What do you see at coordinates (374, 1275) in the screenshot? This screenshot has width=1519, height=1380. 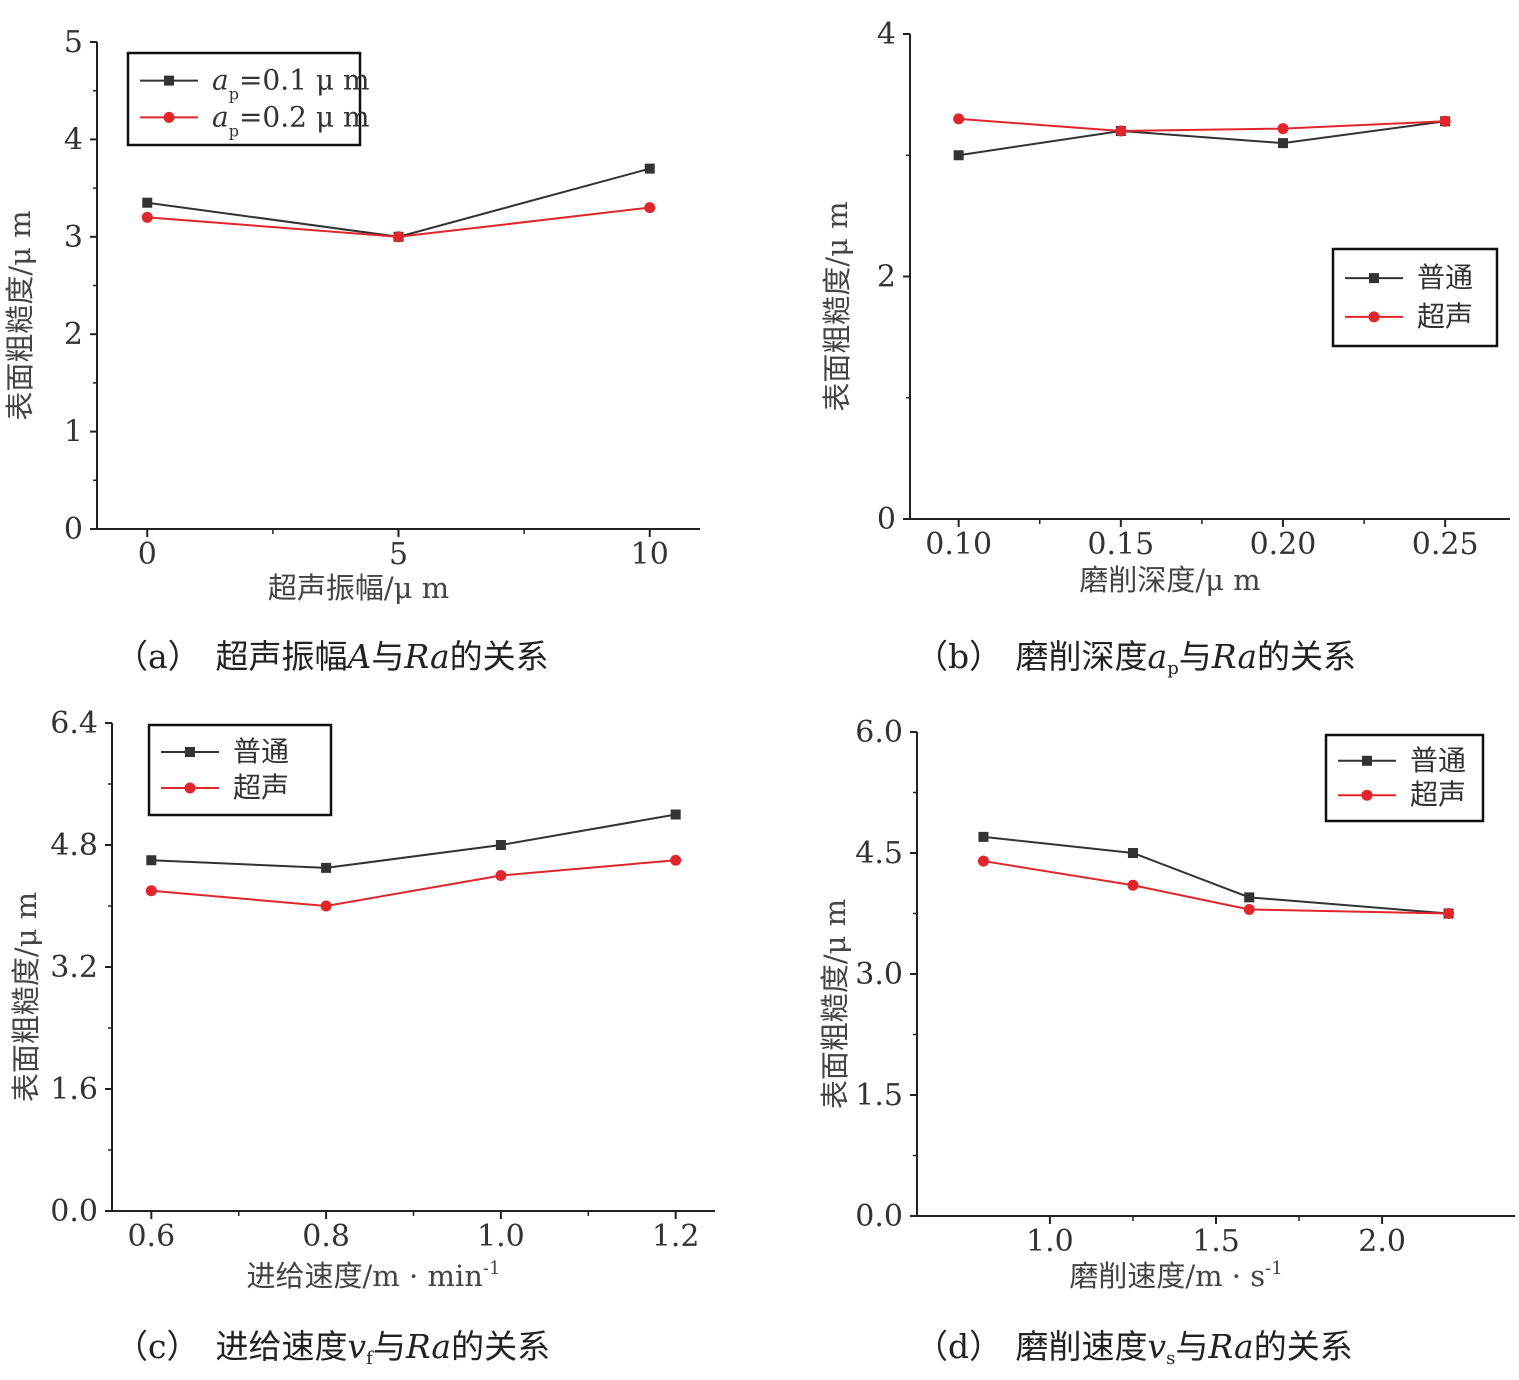 I see `x-axis-title: 进给速度/m · min-1` at bounding box center [374, 1275].